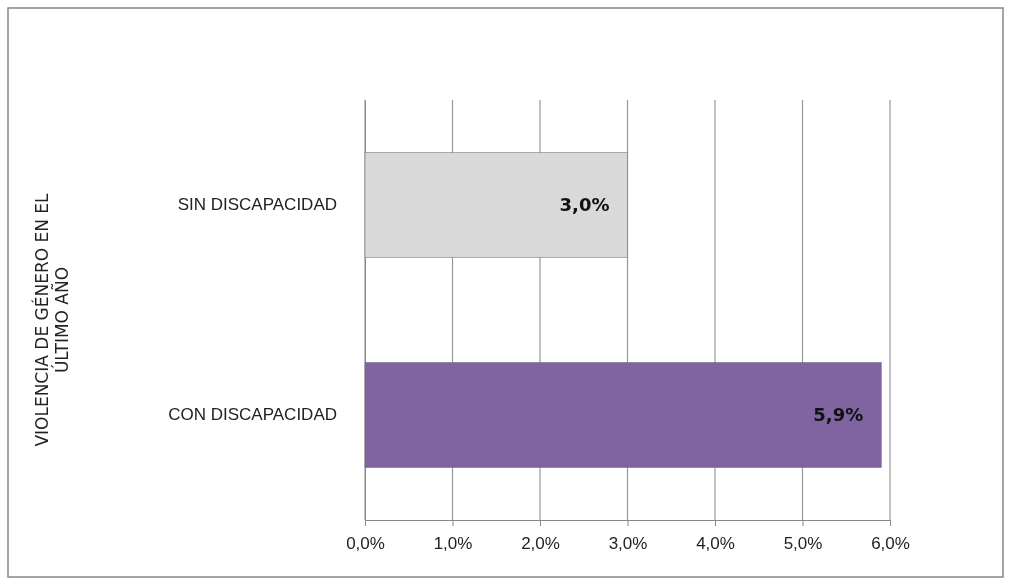  Describe the element at coordinates (715, 544) in the screenshot. I see `x-tick-label: 4,0%` at that location.